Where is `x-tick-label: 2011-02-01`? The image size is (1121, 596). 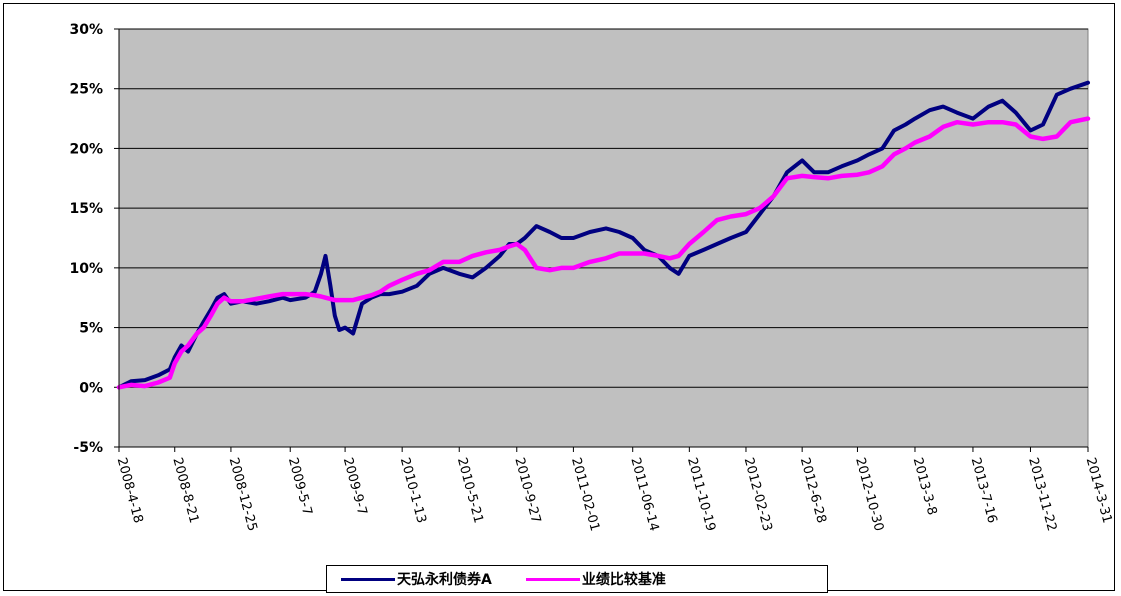 x-tick-label: 2011-02-01 is located at coordinates (585, 494).